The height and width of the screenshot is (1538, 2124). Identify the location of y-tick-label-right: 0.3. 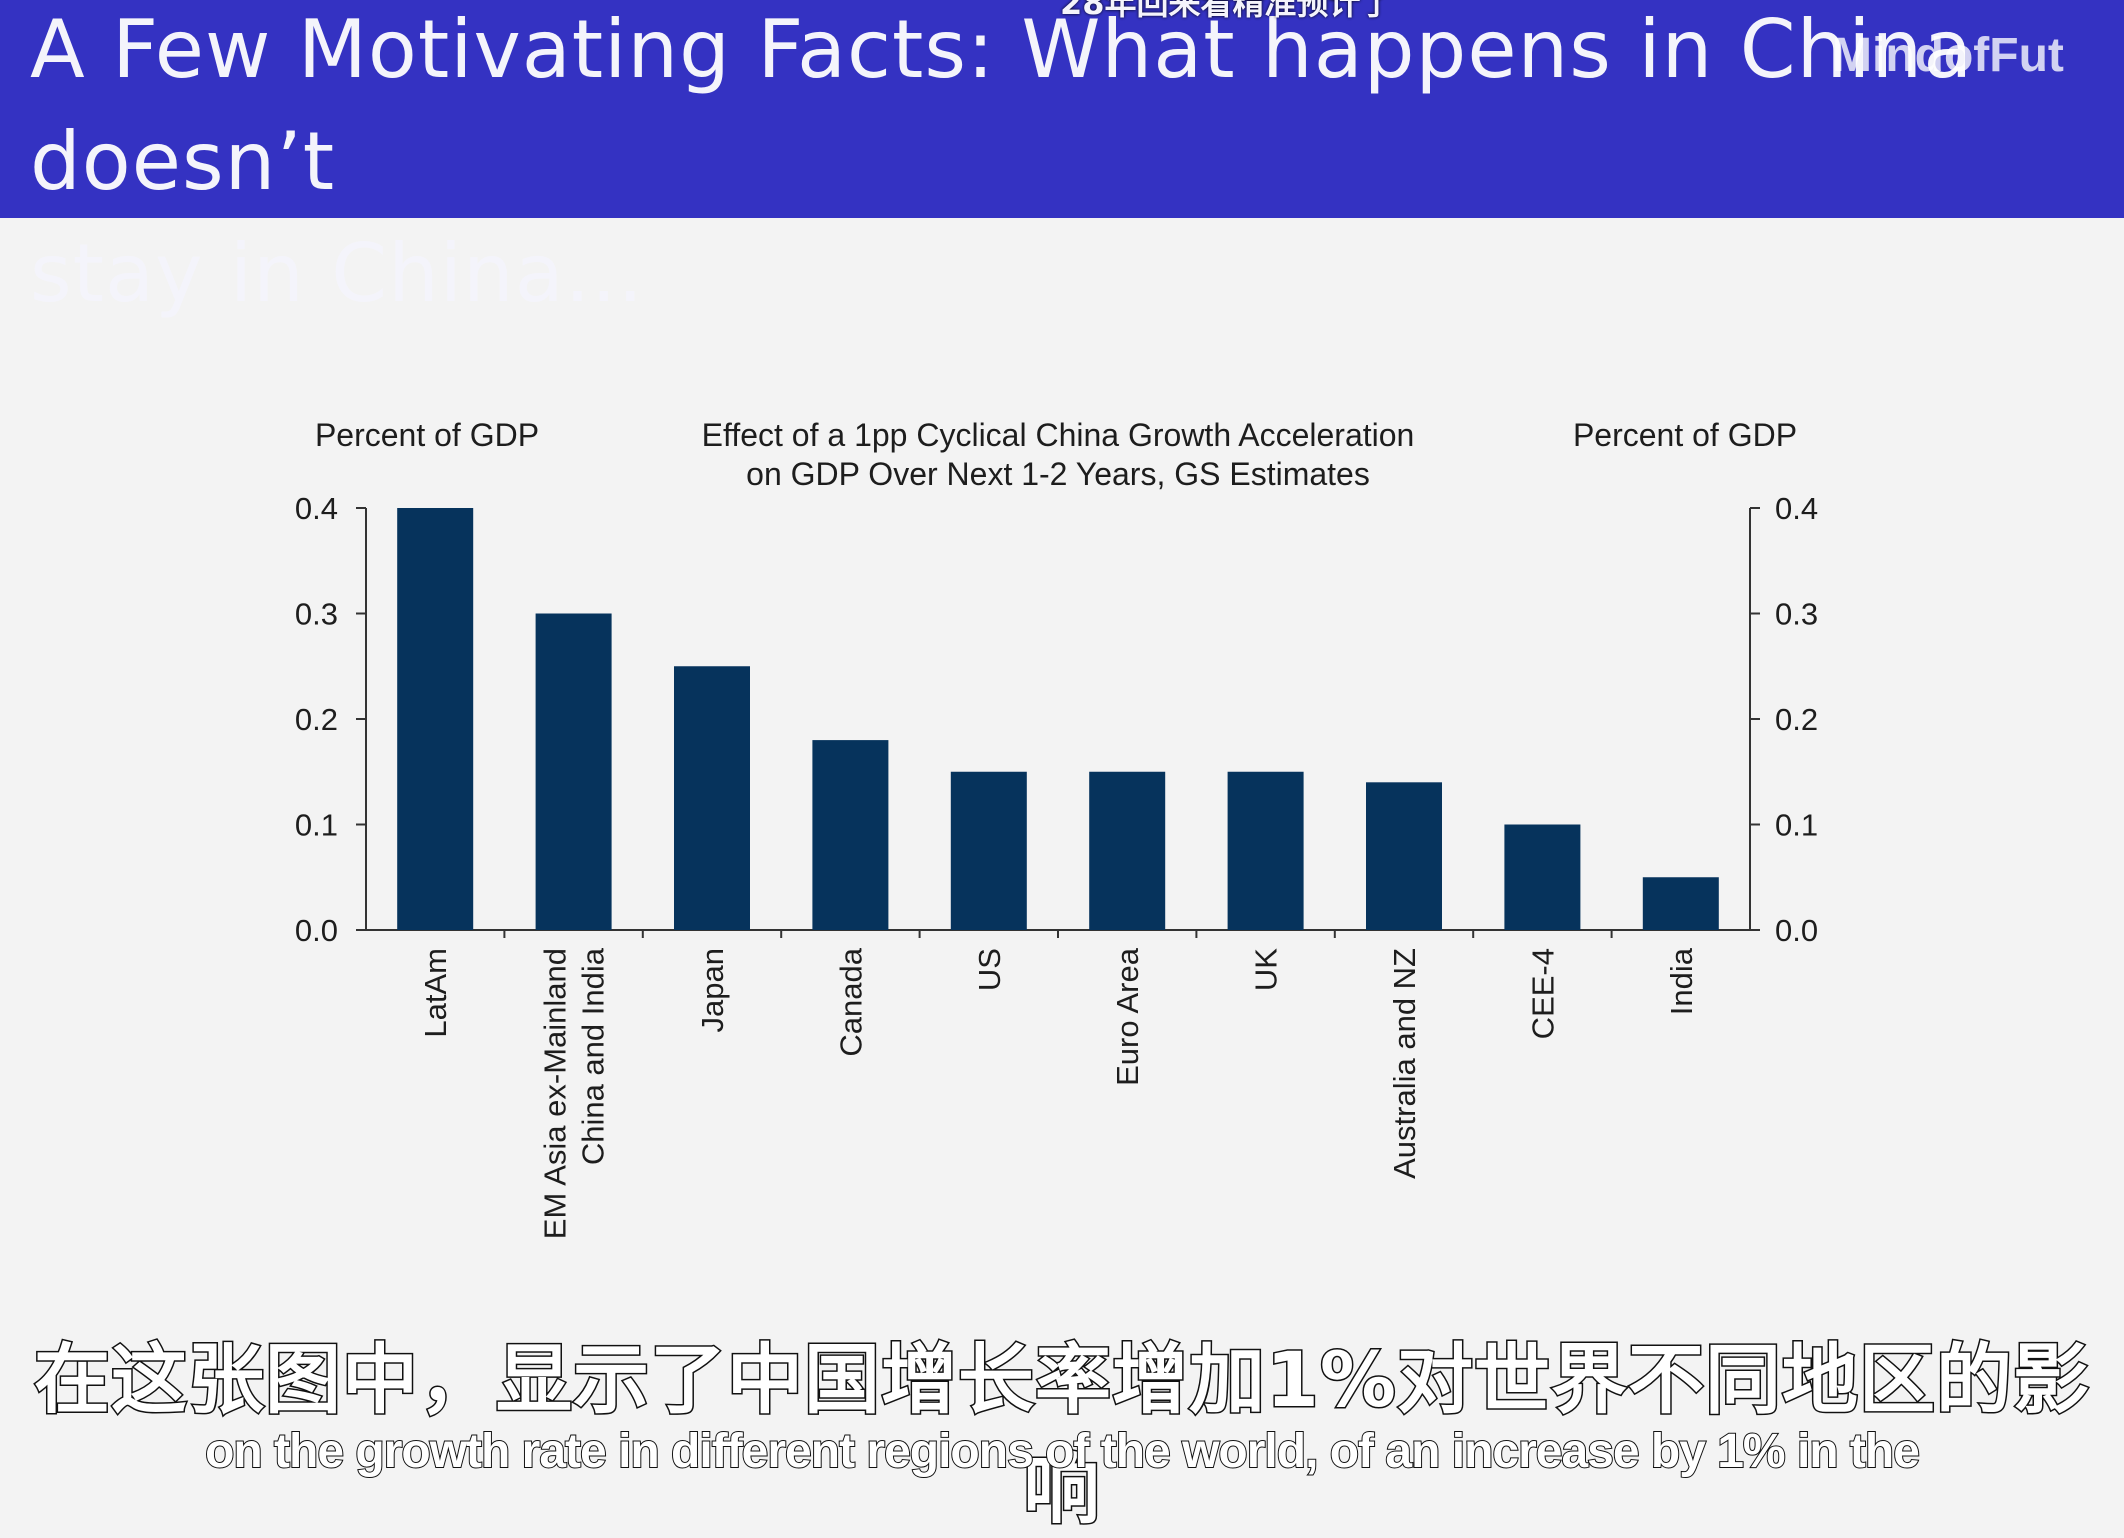
(1796, 614).